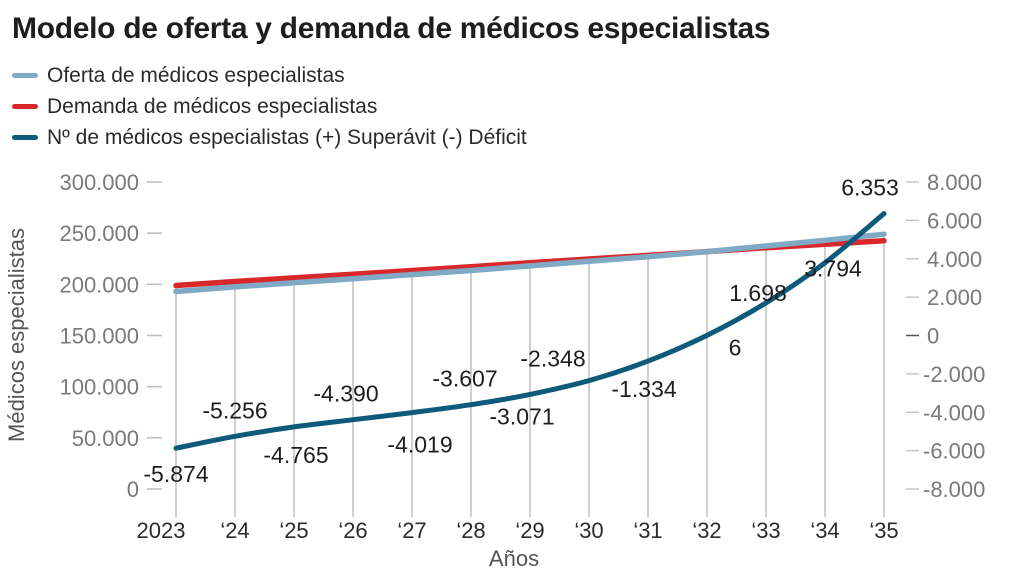  Describe the element at coordinates (352, 530) in the screenshot. I see `x-tick-label: ‘26` at that location.